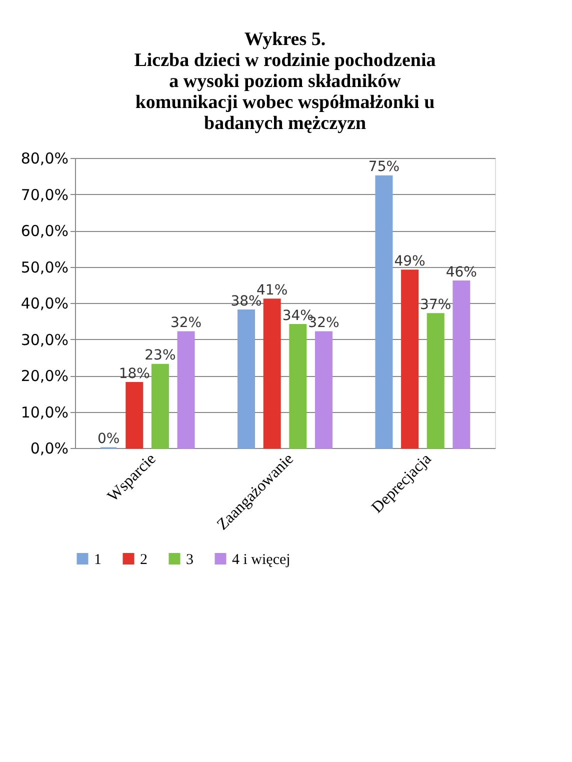 The image size is (572, 762). Describe the element at coordinates (285, 81) in the screenshot. I see `chart-title: Wykres 5. Liczba dzieci w rodzinie pochodzenia a wysoki poziom składników komunikacji wobec współmałżonki u badanych mężczyzn` at that location.